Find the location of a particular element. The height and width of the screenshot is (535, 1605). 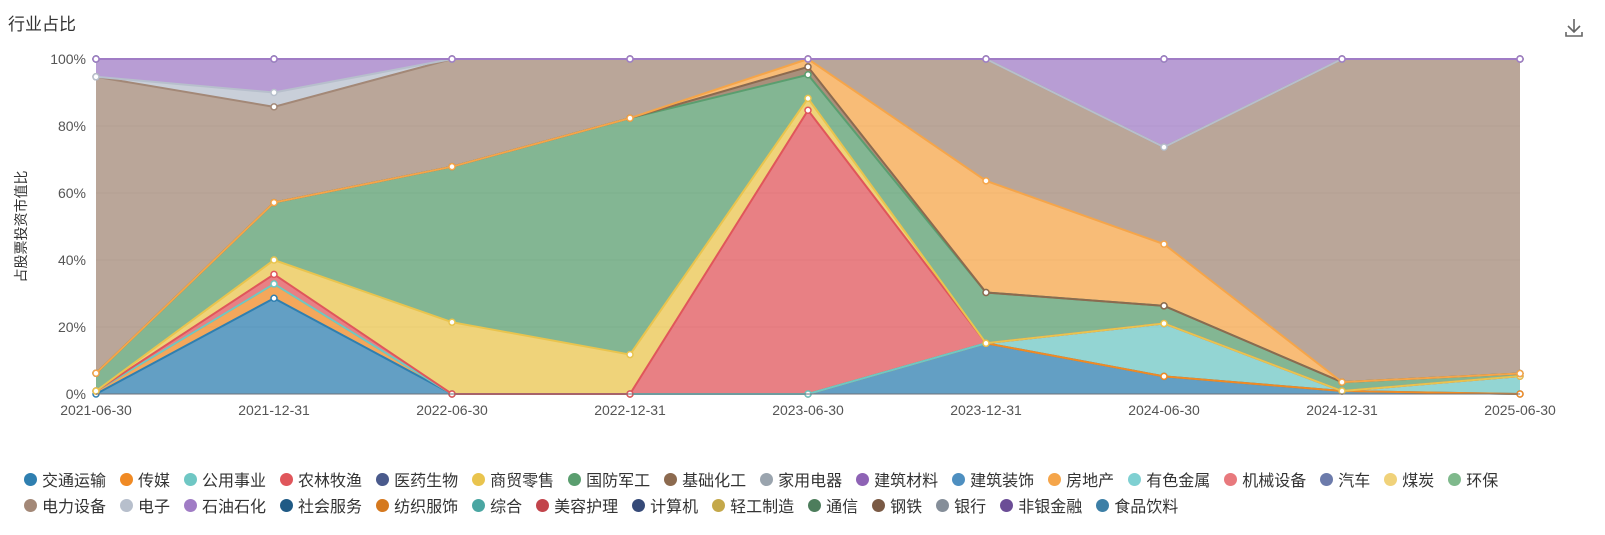

download-button is located at coordinates (1574, 28).